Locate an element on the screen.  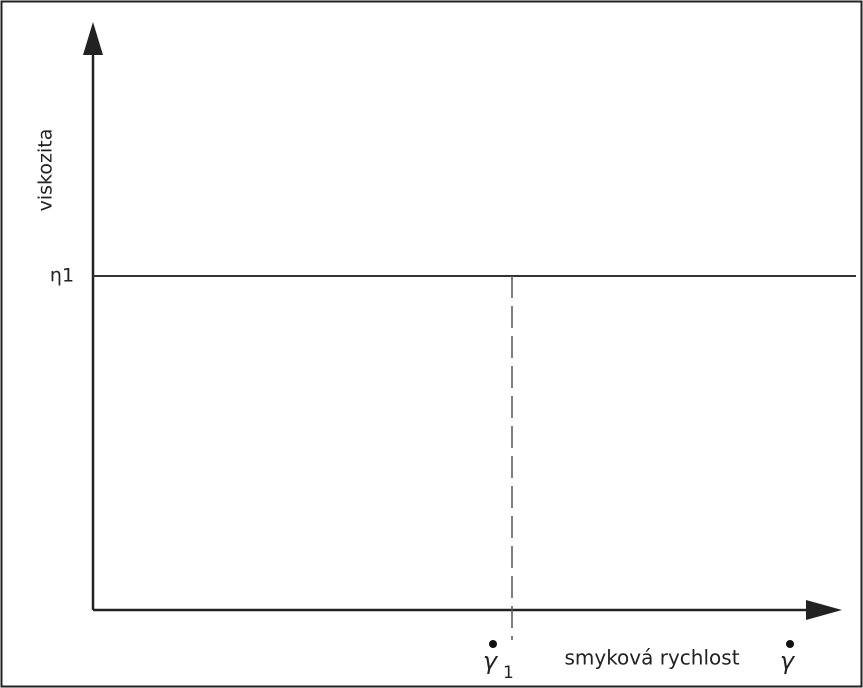
marker-subscript: 1 is located at coordinates (508, 673).